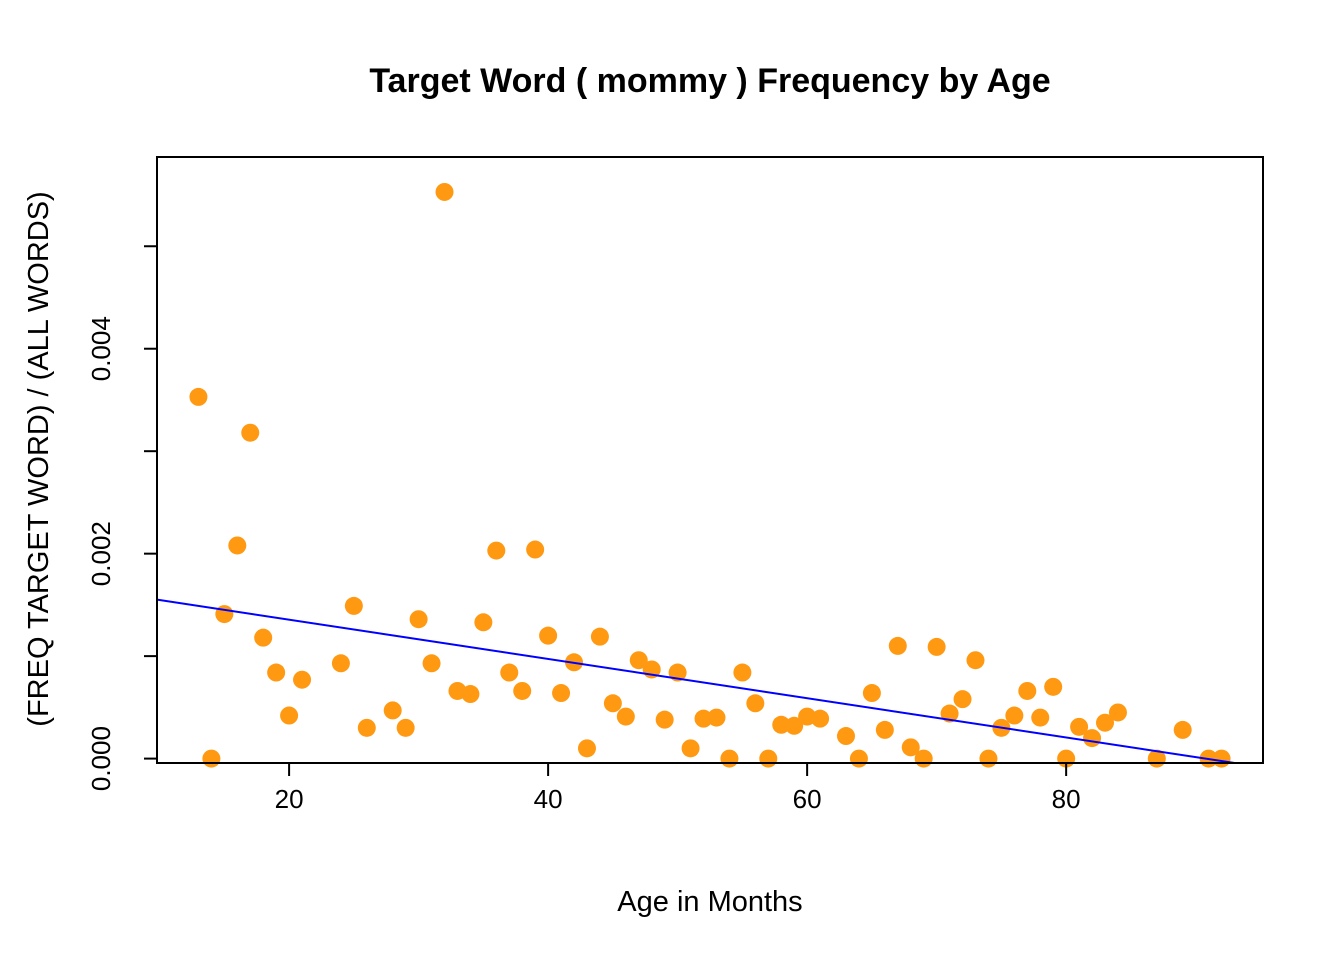  Describe the element at coordinates (807, 799) in the screenshot. I see `x-tick-label: 60` at that location.